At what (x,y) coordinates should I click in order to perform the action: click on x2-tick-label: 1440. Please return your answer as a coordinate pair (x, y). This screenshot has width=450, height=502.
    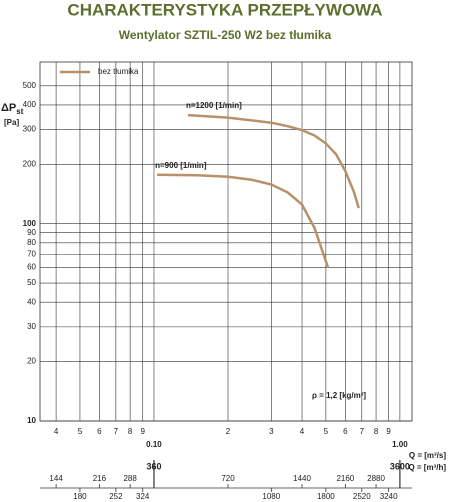
    Looking at the image, I should click on (302, 478).